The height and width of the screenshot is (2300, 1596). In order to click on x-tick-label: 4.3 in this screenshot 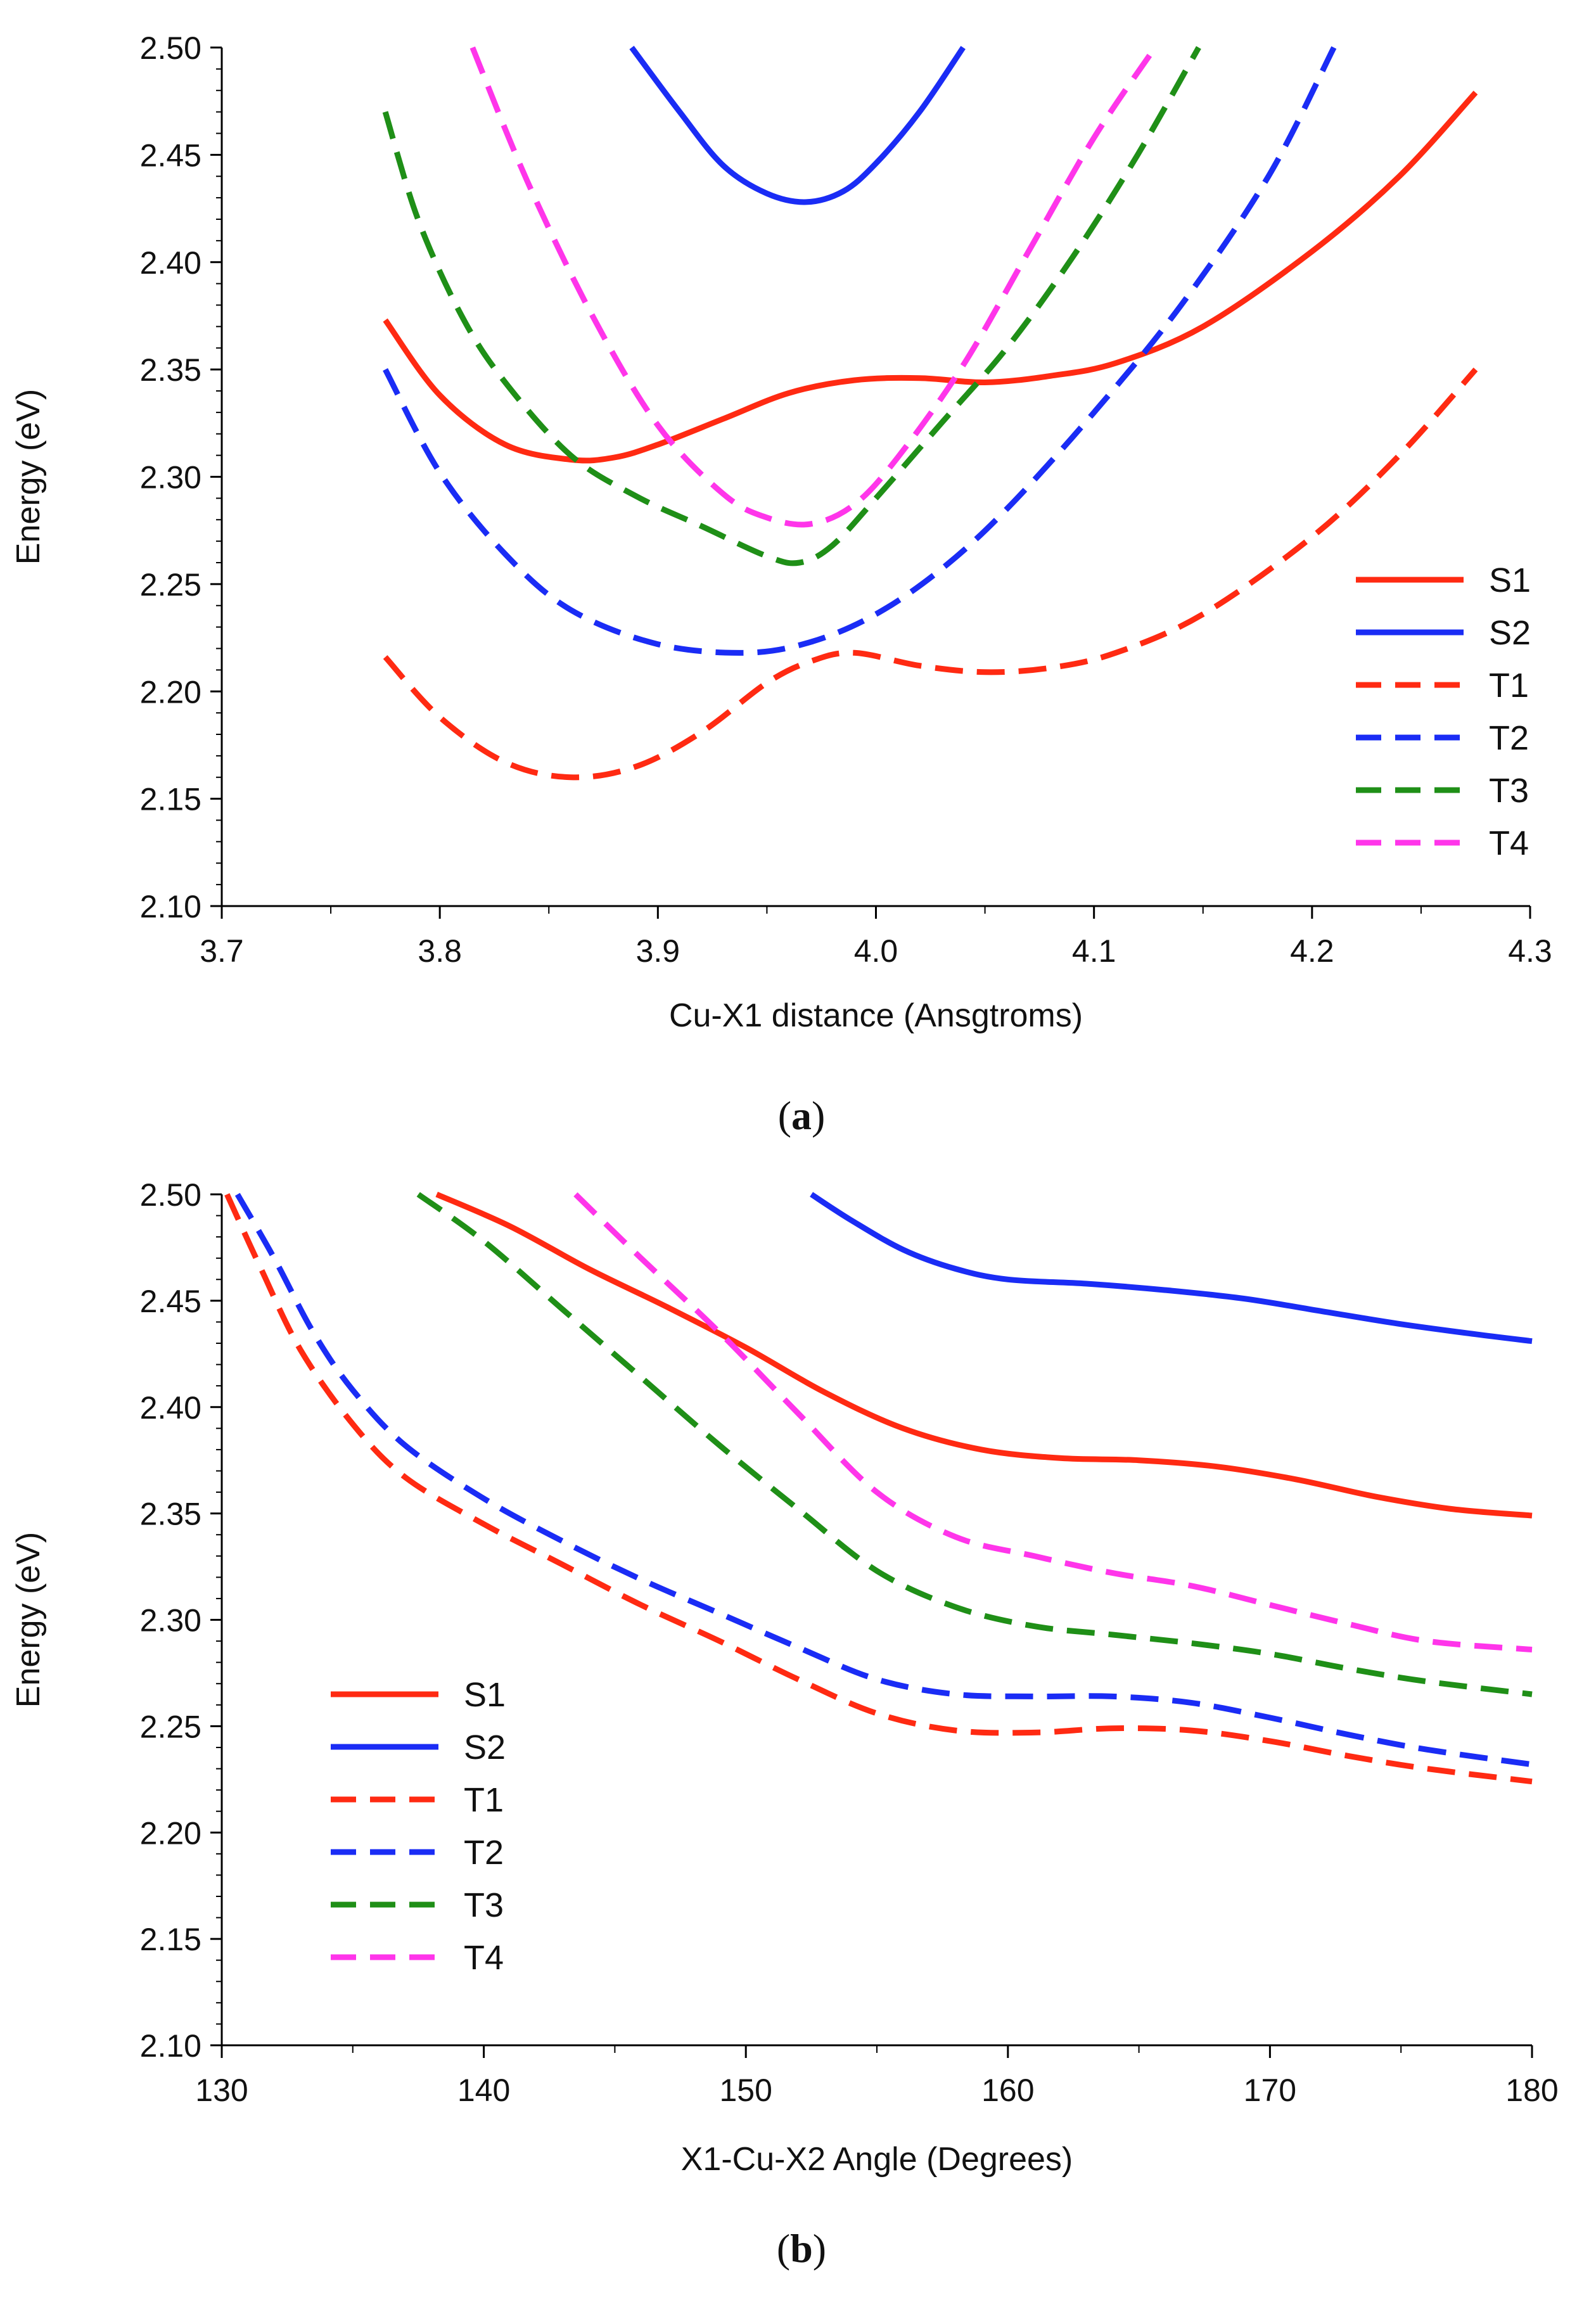, I will do `click(1530, 951)`.